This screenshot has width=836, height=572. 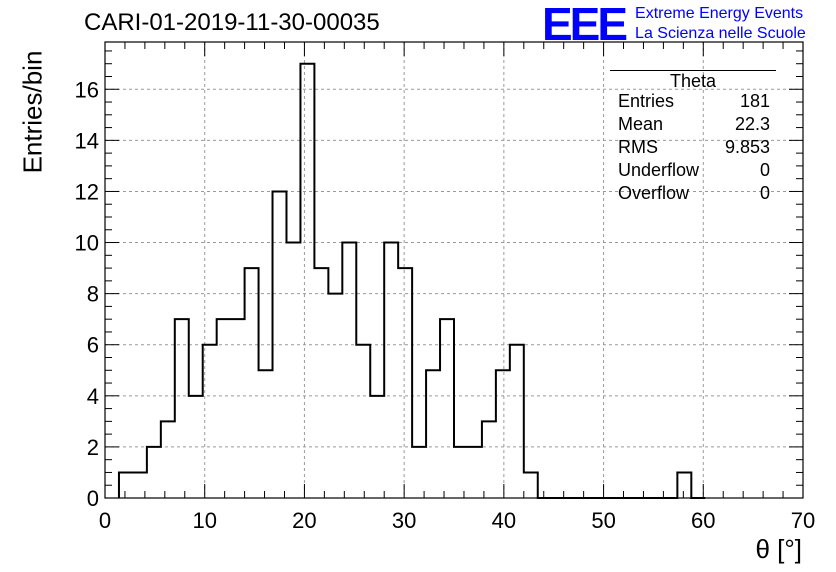 I want to click on x-axis-label: θ [°], so click(x=778, y=549).